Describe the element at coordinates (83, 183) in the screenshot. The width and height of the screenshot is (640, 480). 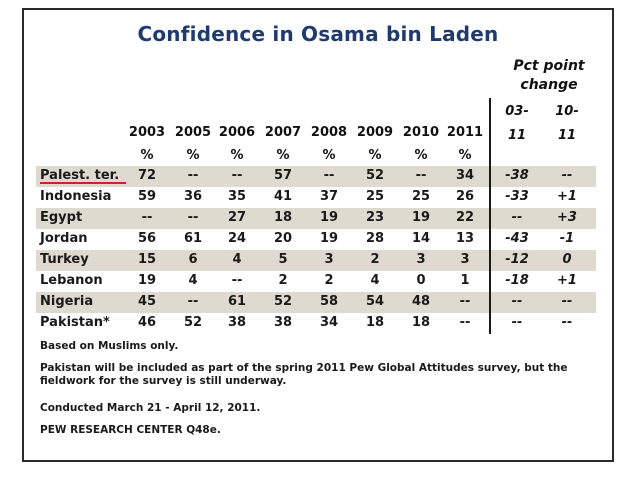
I see `highlight-underline` at that location.